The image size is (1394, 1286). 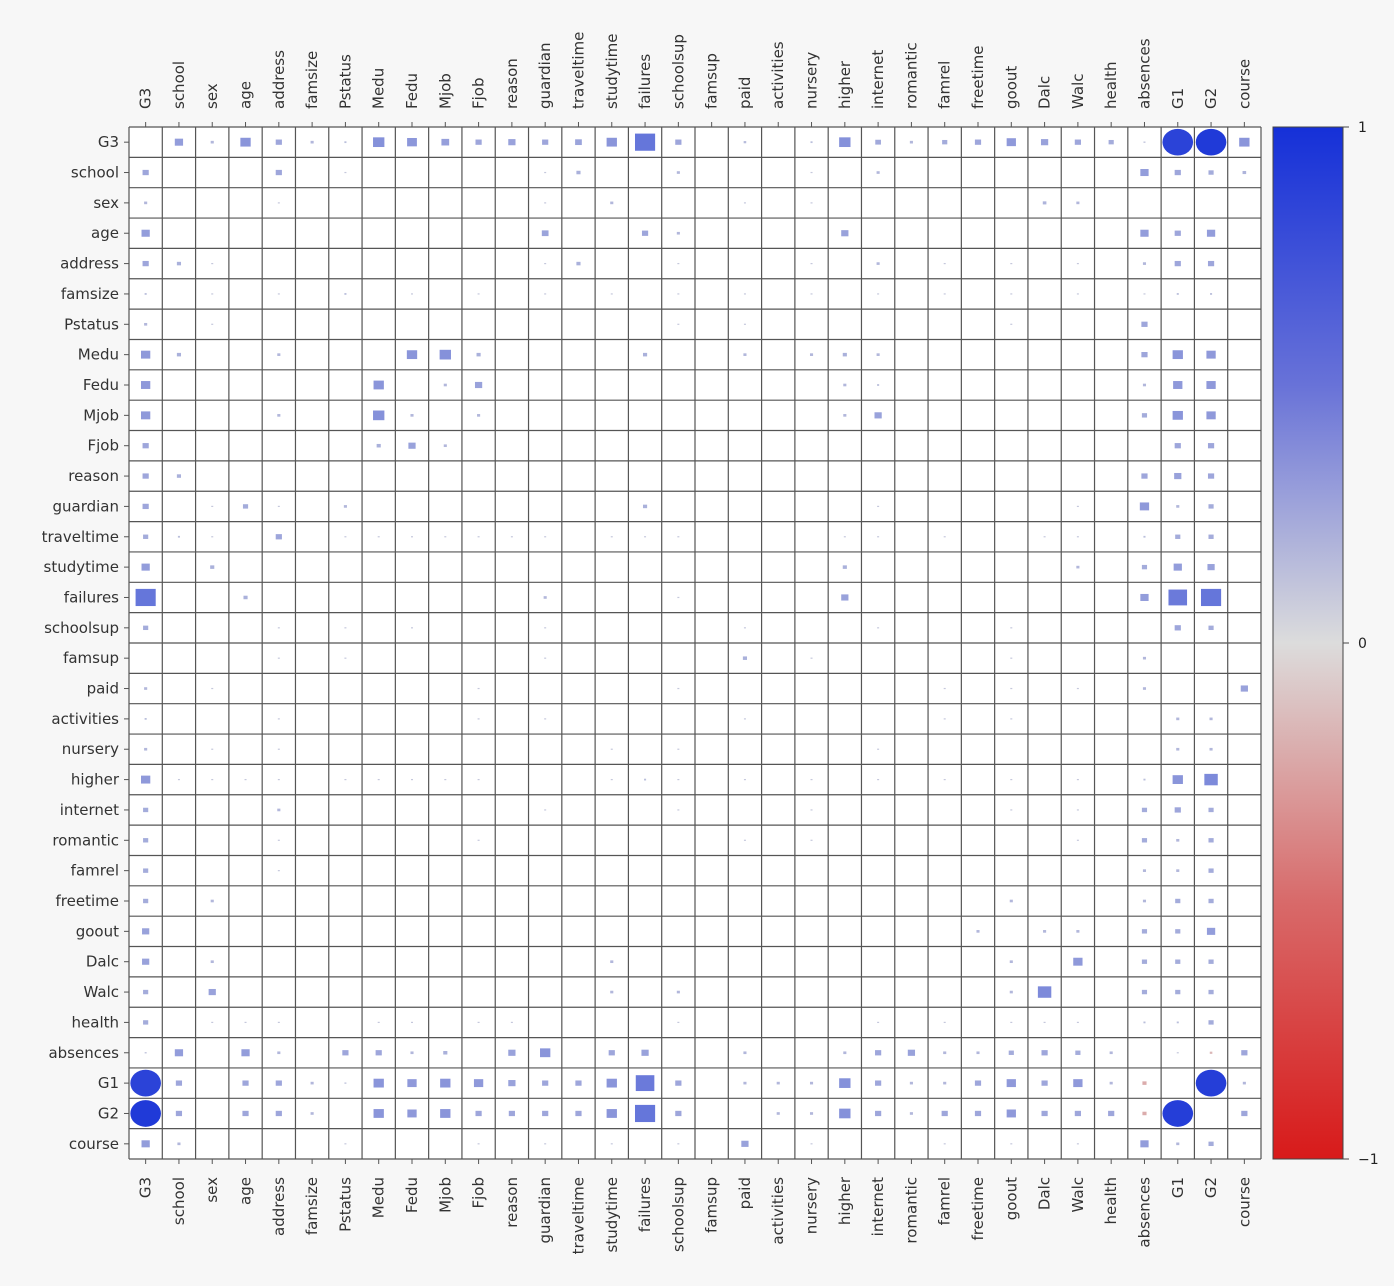 I want to click on cell-higher-G1, so click(x=1177, y=779).